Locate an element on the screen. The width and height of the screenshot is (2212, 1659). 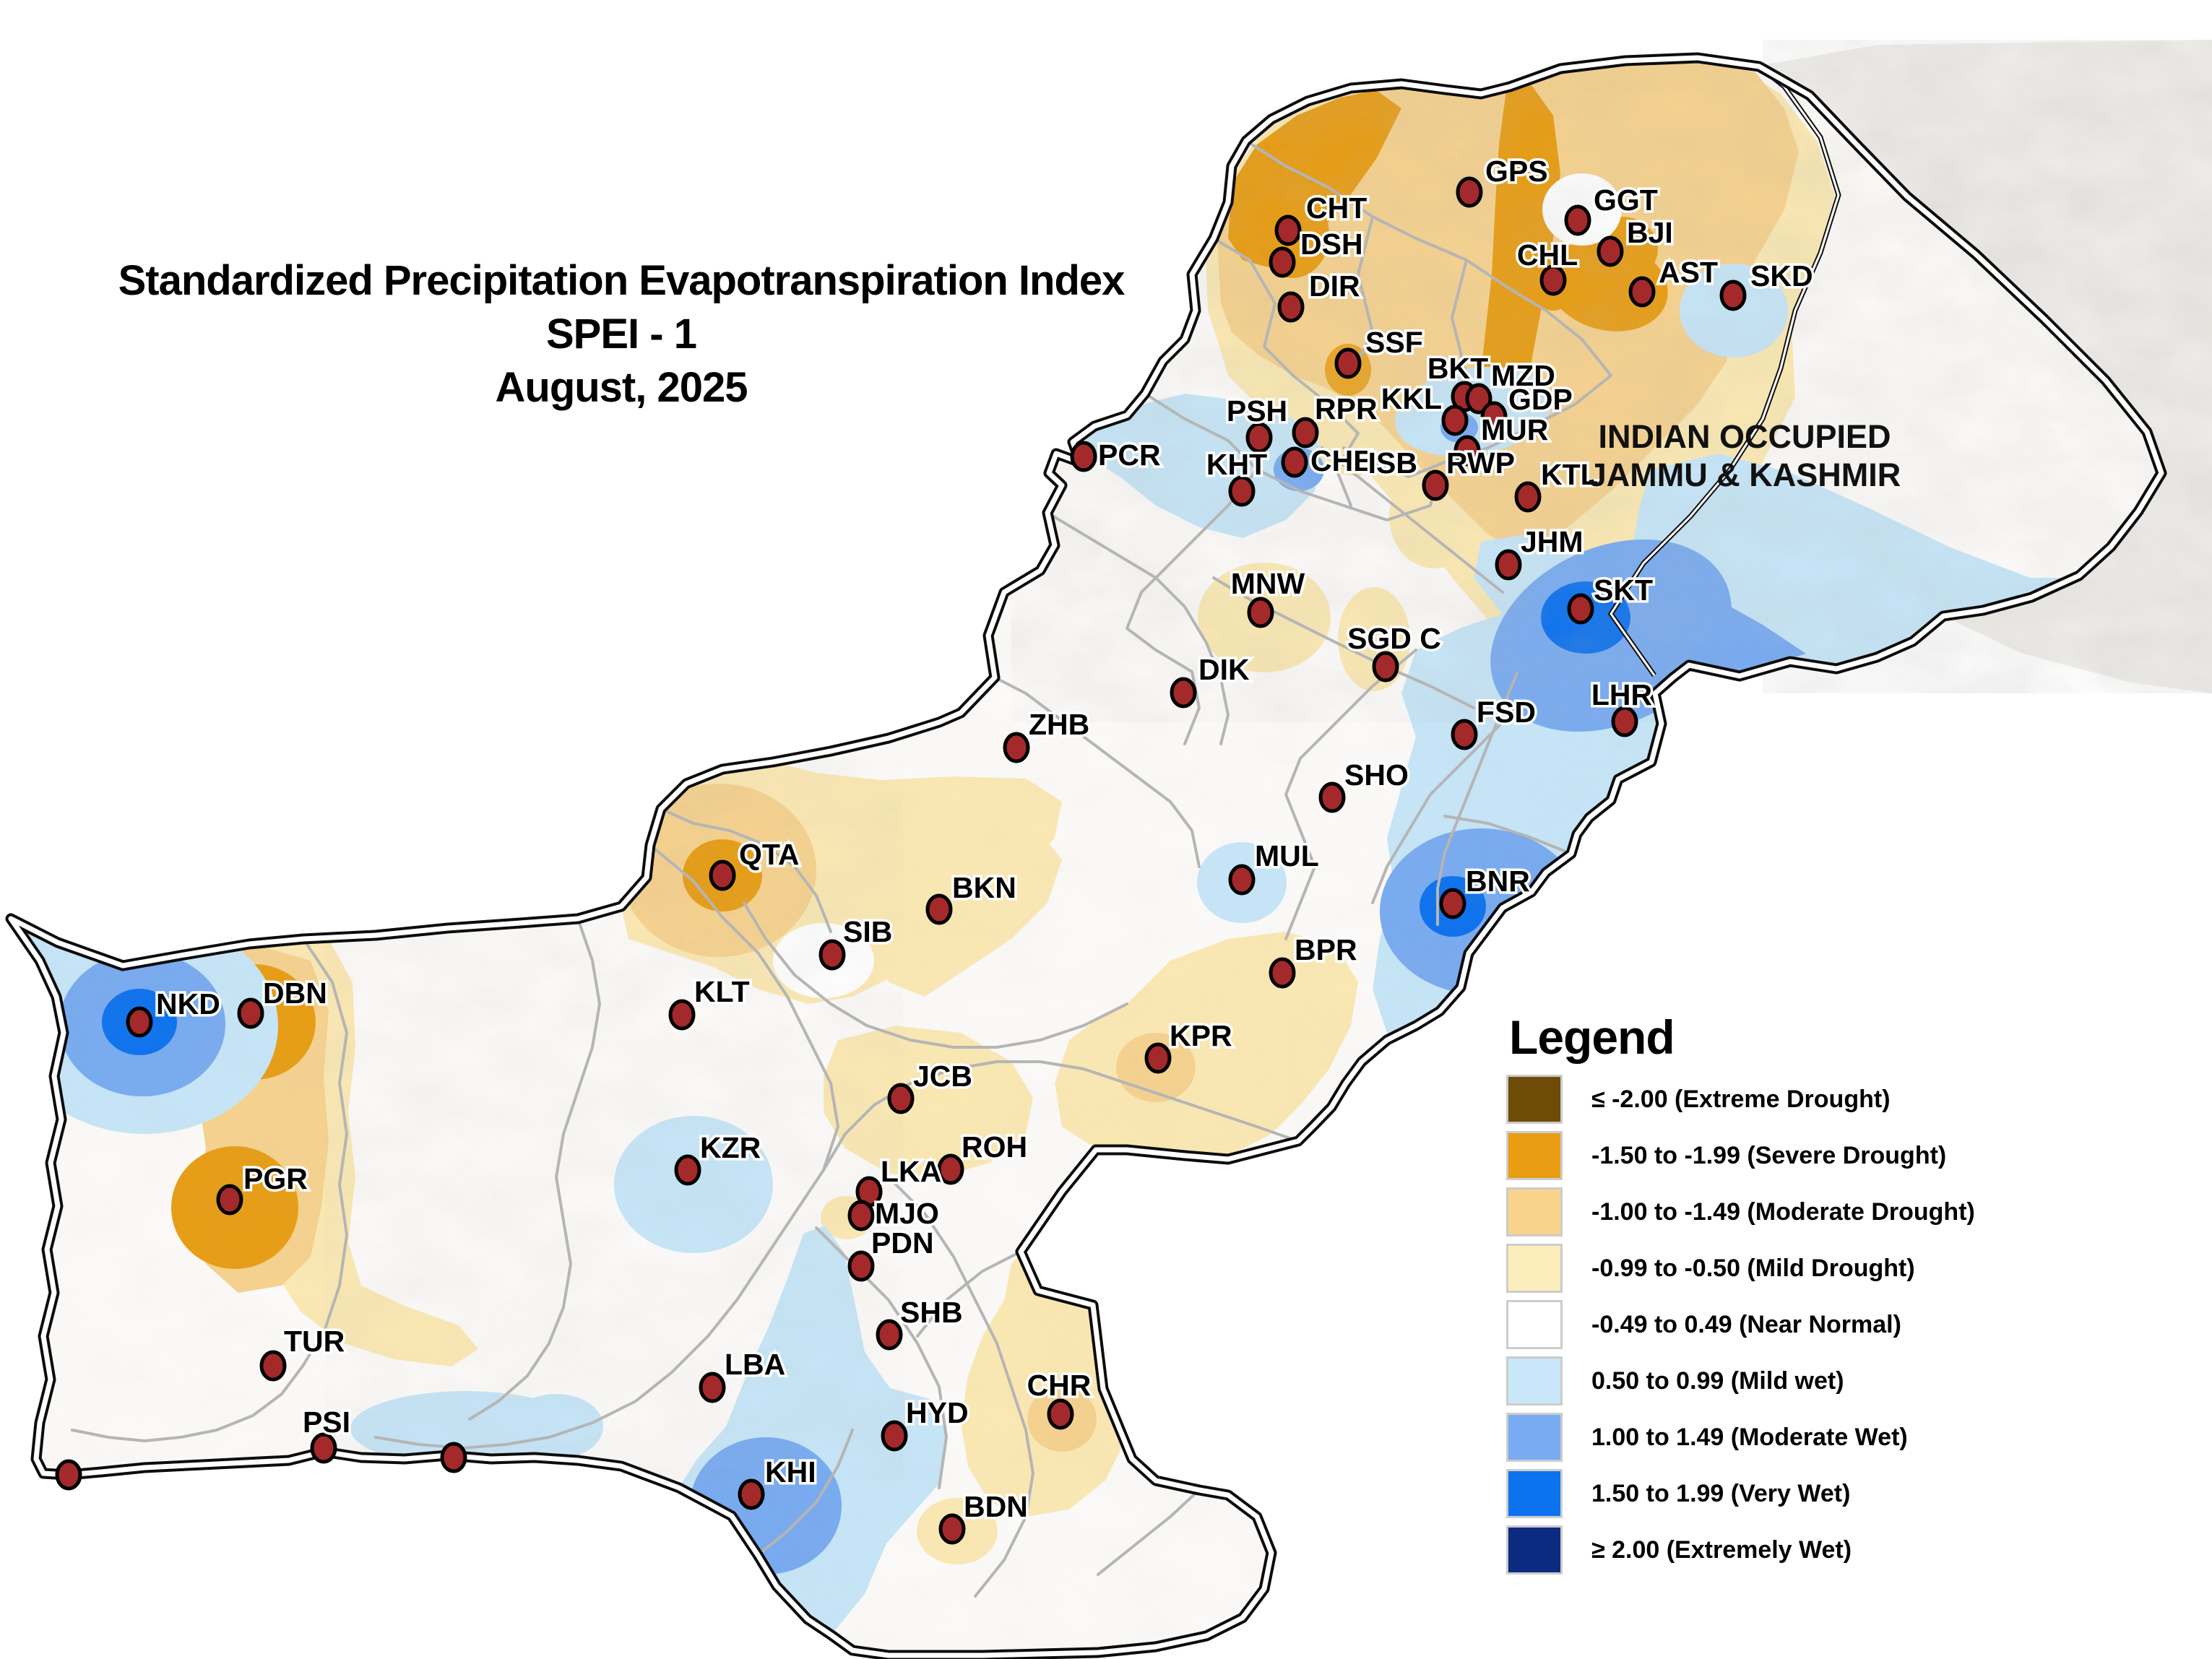
legend-label: 1.00 to 1.49 (Moderate Wet) is located at coordinates (1749, 1437).